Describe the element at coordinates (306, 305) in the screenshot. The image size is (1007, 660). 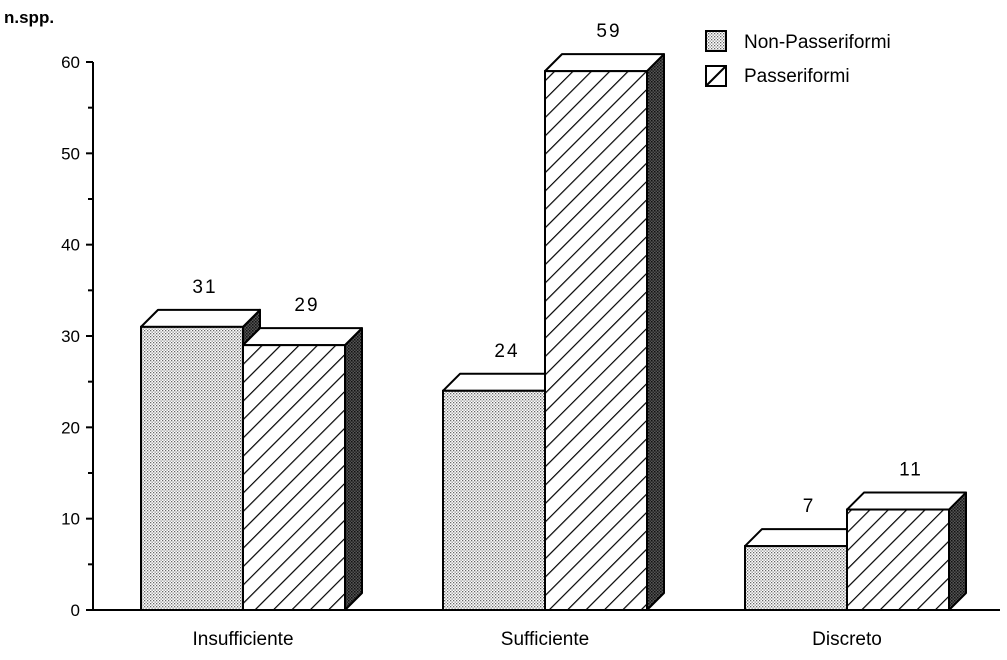
I see `data-label: 29` at that location.